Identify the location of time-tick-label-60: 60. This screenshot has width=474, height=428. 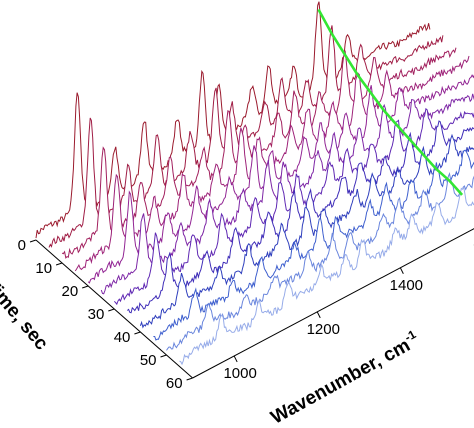
(174, 383).